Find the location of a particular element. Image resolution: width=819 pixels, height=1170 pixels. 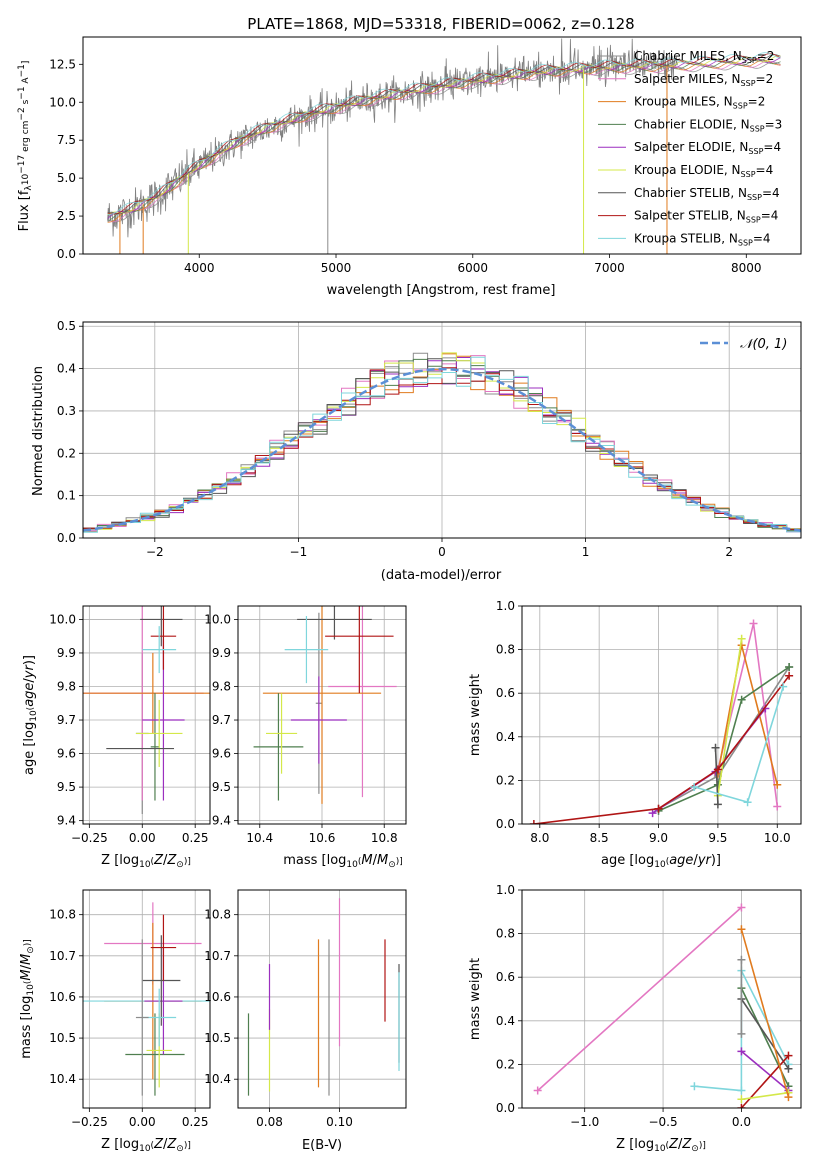

spectrum-ylabel-part: −2 is located at coordinates (22, 113).